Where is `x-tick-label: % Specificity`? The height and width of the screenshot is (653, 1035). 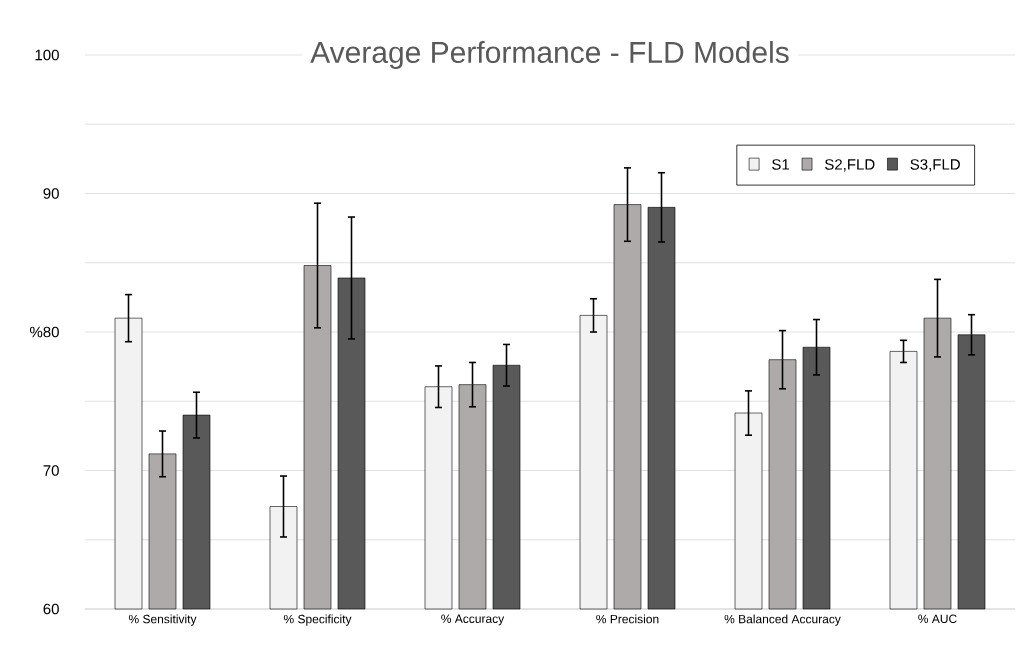
x-tick-label: % Specificity is located at coordinates (317, 620).